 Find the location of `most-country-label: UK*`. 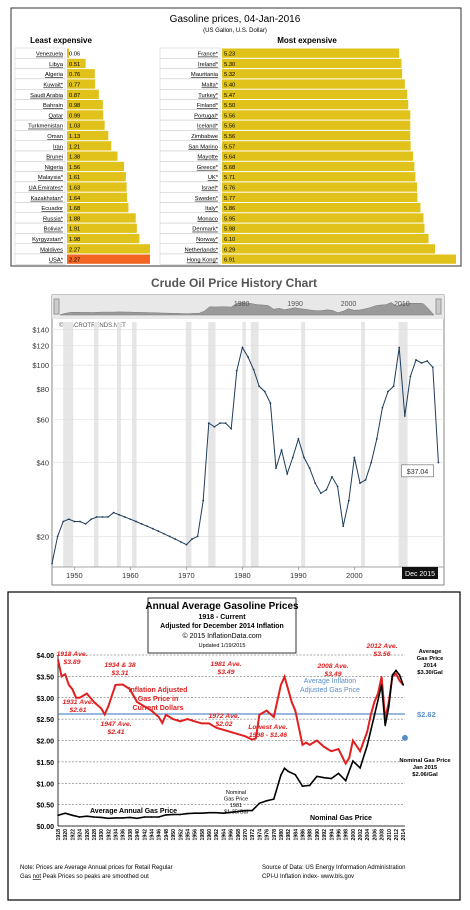

most-country-label: UK* is located at coordinates (213, 178).